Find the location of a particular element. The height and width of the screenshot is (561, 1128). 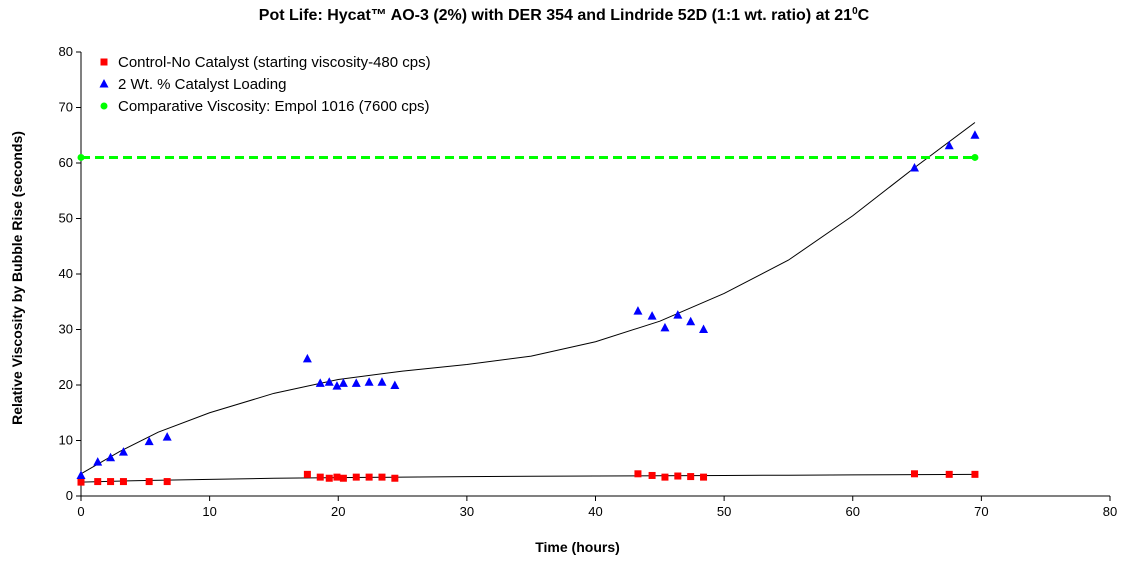

legend-item-catalyst: 2 Wt. % Catalyst Loading is located at coordinates (192, 84).